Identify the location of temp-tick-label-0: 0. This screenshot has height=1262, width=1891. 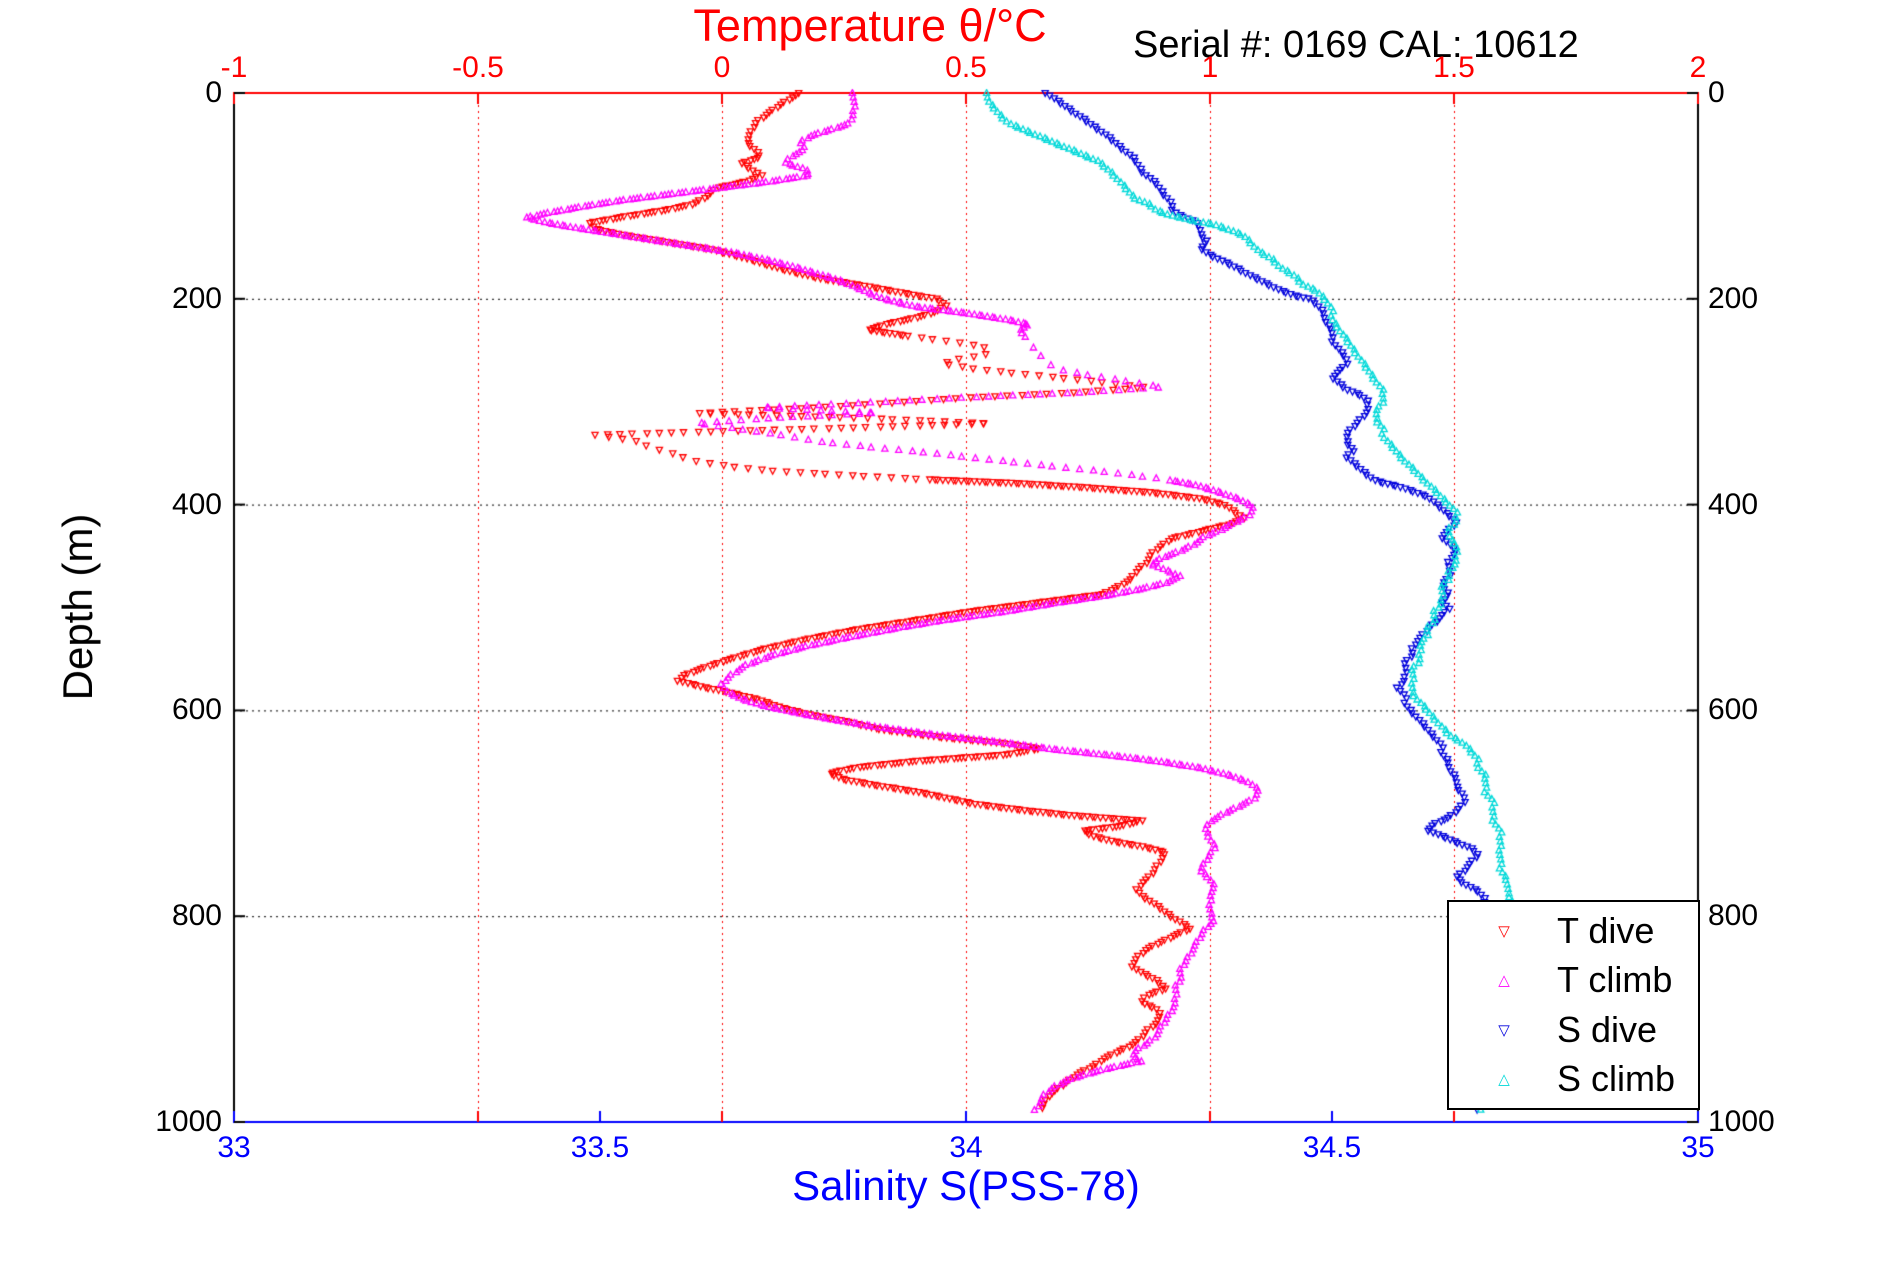
(722, 67).